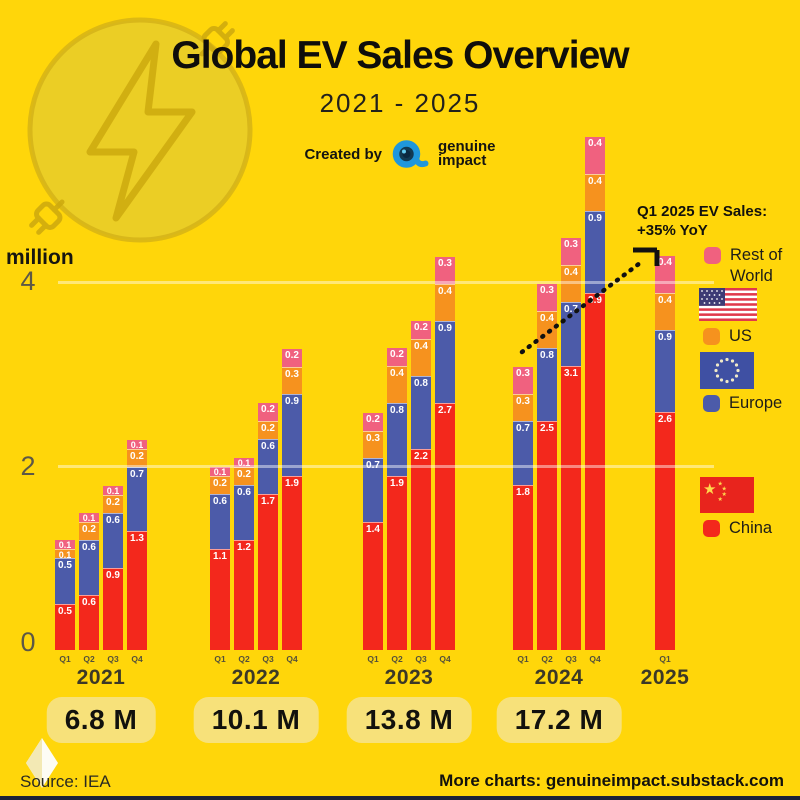 The height and width of the screenshot is (800, 800). I want to click on total-badge-2021: 6.8 M, so click(101, 720).